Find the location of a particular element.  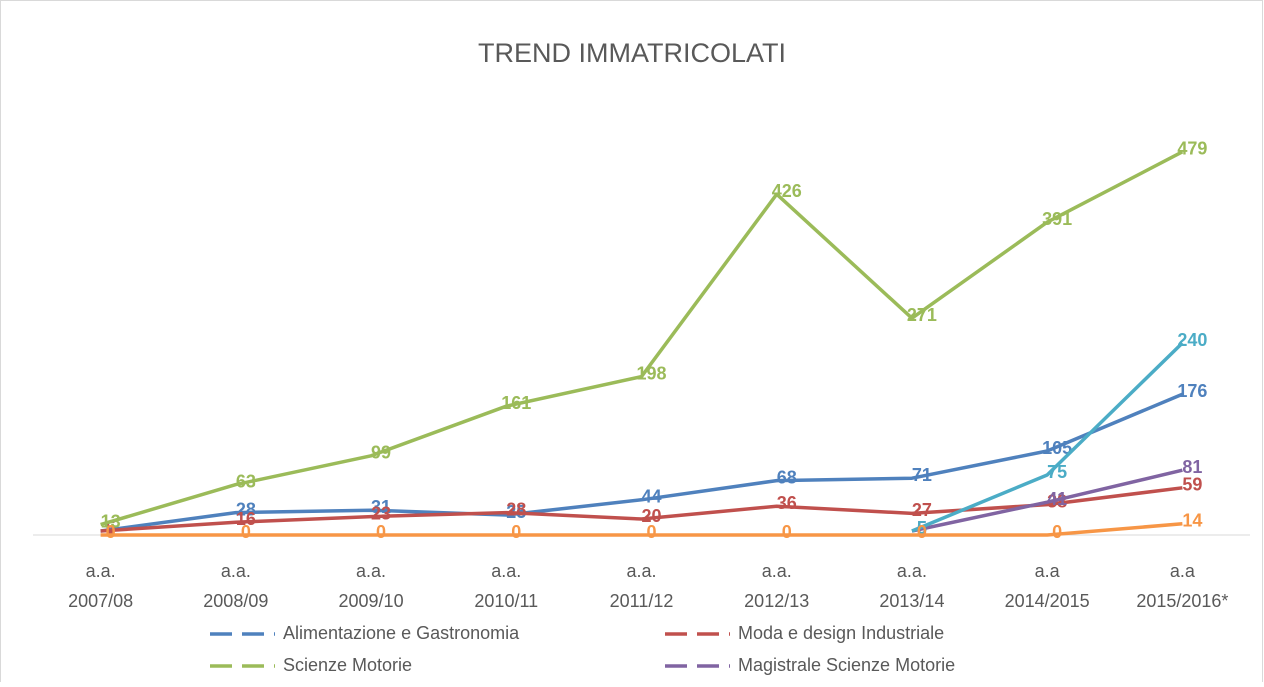

legend-label: Magistrale Scienze Motorie is located at coordinates (846, 665).